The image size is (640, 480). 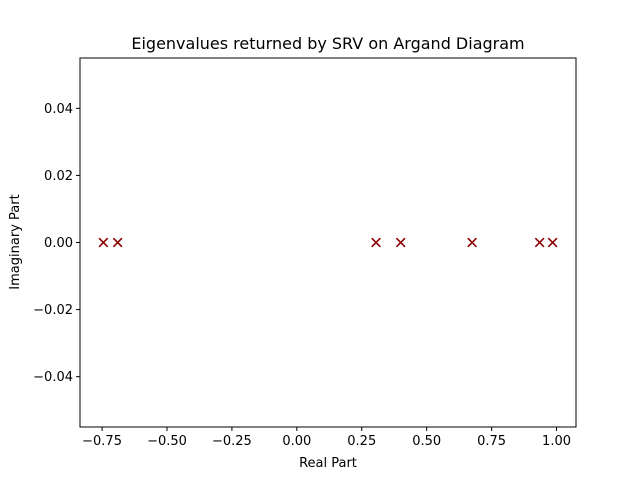 What do you see at coordinates (15, 241) in the screenshot?
I see `y-axis-label: Imaginary Part` at bounding box center [15, 241].